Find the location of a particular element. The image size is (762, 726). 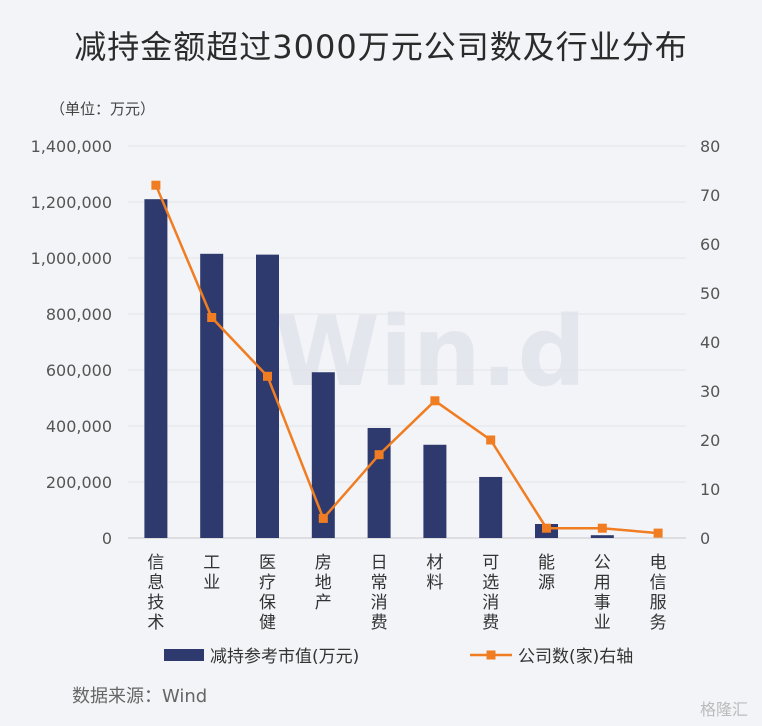

category-label: 房地产 is located at coordinates (323, 583).